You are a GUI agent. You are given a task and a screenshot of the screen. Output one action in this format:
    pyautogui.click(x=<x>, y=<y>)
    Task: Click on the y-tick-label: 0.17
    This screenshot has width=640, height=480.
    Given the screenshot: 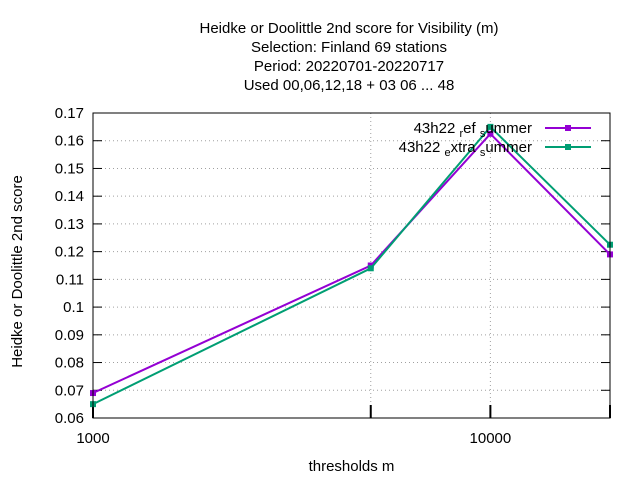 What is the action you would take?
    pyautogui.click(x=69, y=113)
    